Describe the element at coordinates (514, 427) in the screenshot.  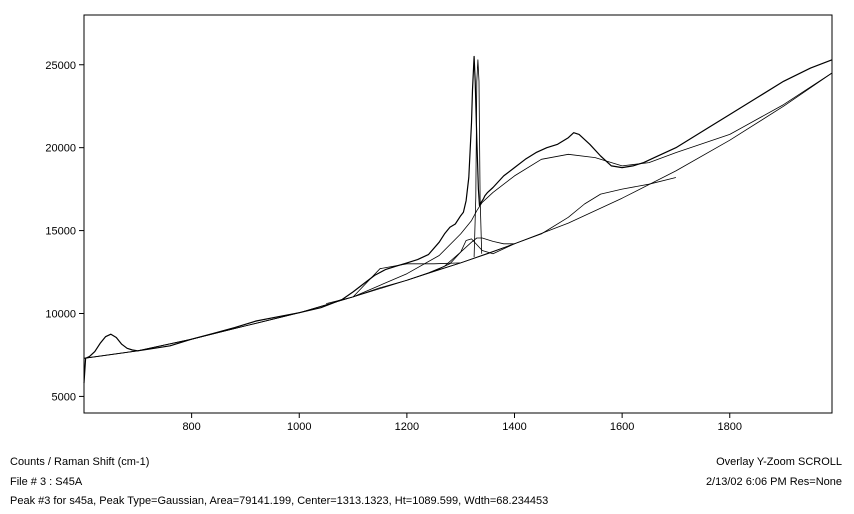
I see `x-tick-label: 1400` at that location.